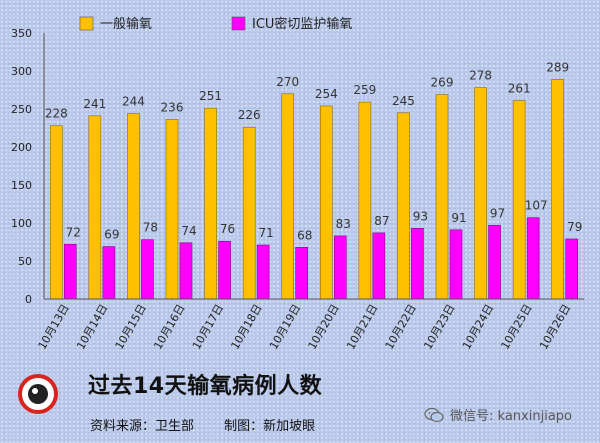 This screenshot has width=600, height=443. What do you see at coordinates (56, 114) in the screenshot?
I see `data-label-general: 228` at bounding box center [56, 114].